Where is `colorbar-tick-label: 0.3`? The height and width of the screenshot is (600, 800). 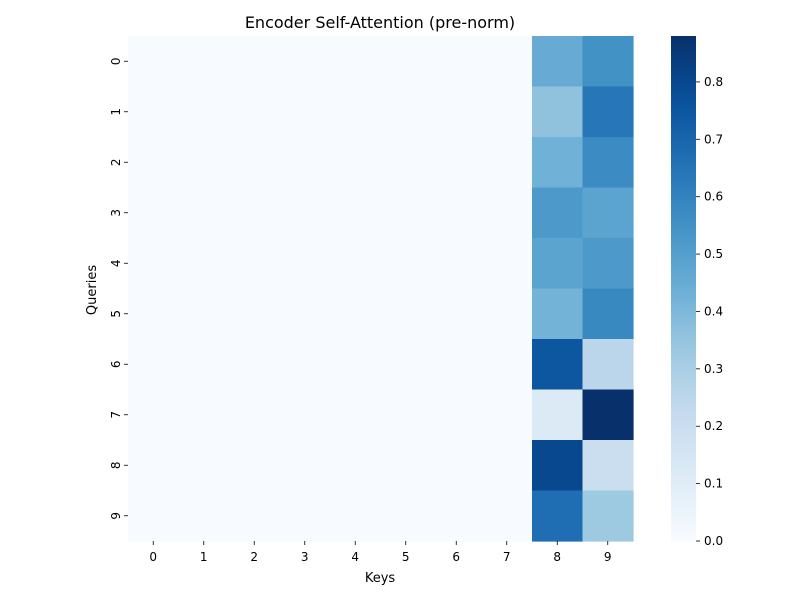
colorbar-tick-label: 0.3 is located at coordinates (713, 369).